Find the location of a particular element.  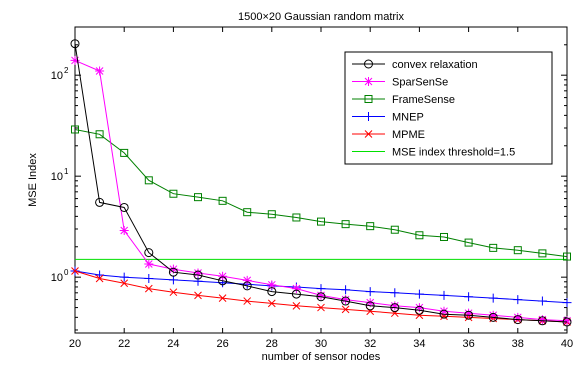

y-tick-exponent: 1 is located at coordinates (66, 171).